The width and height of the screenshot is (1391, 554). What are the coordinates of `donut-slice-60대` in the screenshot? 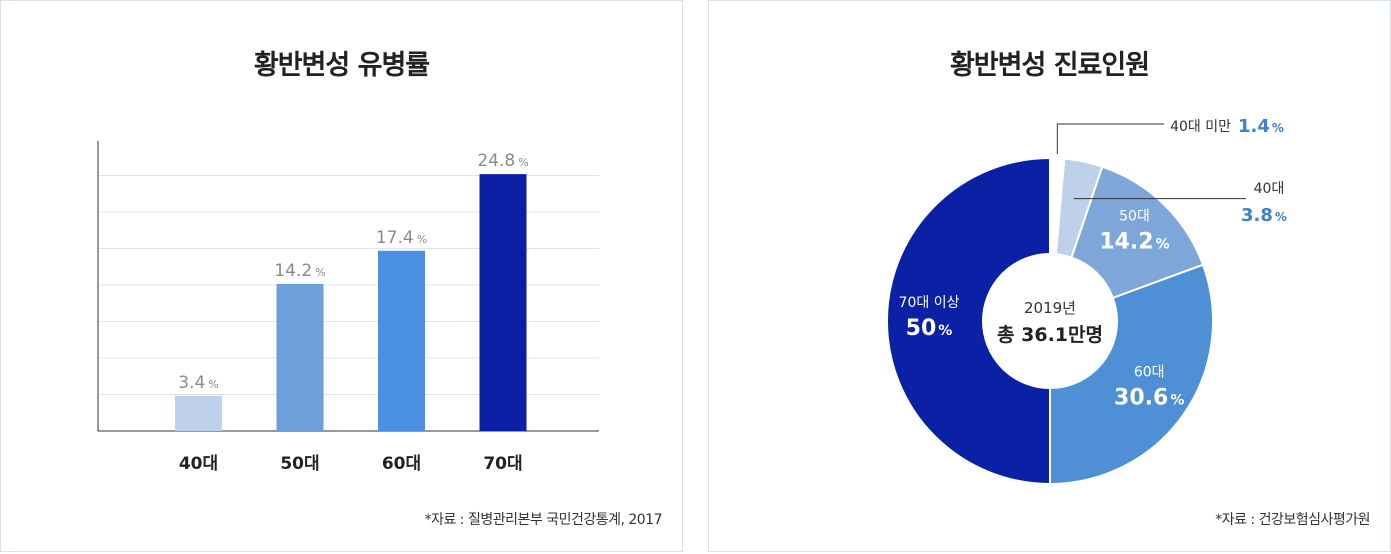 It's located at (1131, 374).